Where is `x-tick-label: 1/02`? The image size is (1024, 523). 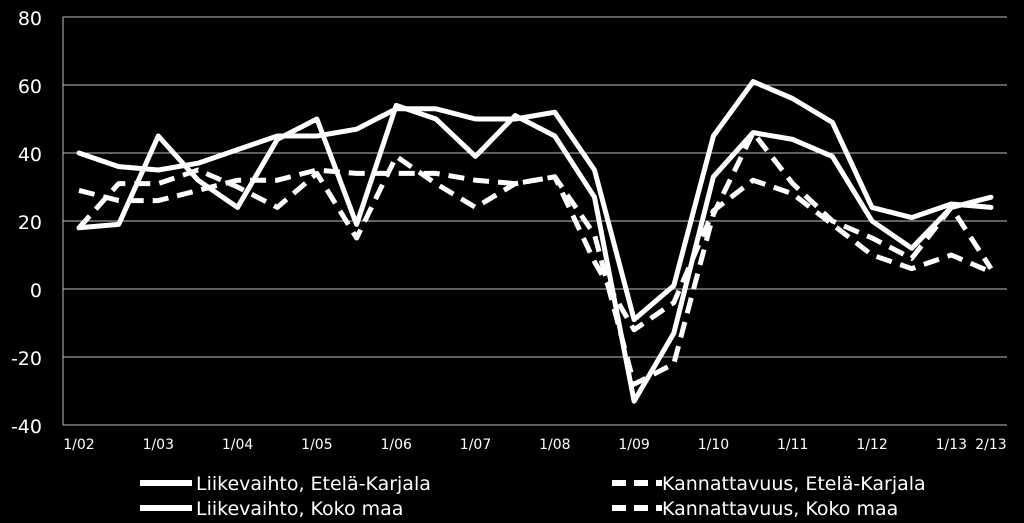
x-tick-label: 1/02 is located at coordinates (78, 445).